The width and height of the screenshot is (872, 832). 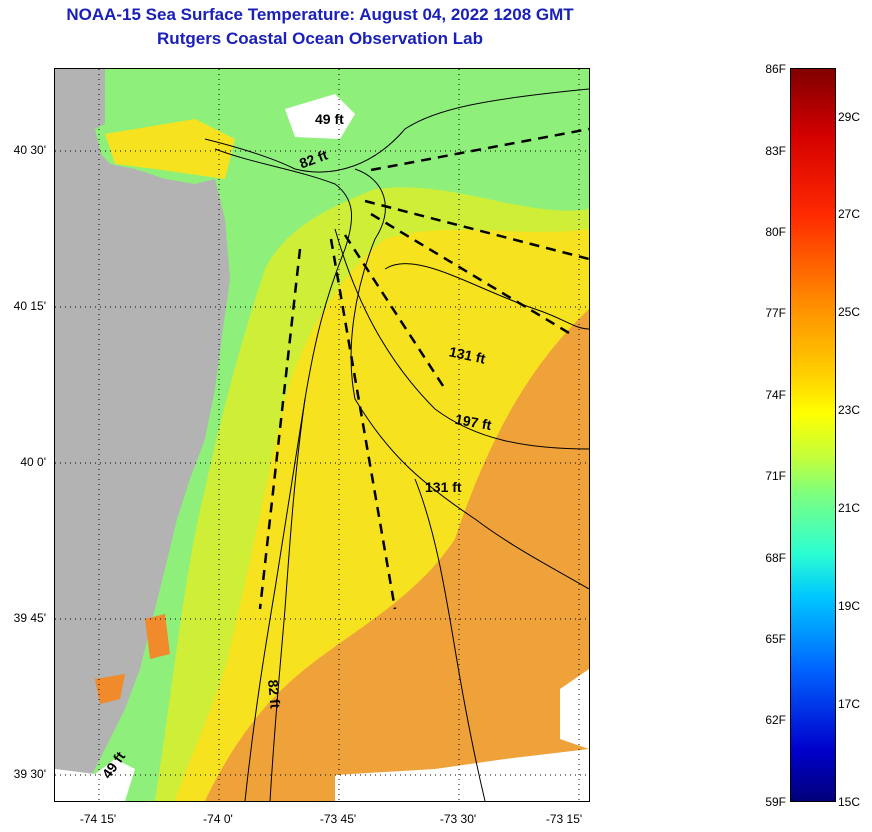 I want to click on lat-label: 40 30', so click(x=29, y=150).